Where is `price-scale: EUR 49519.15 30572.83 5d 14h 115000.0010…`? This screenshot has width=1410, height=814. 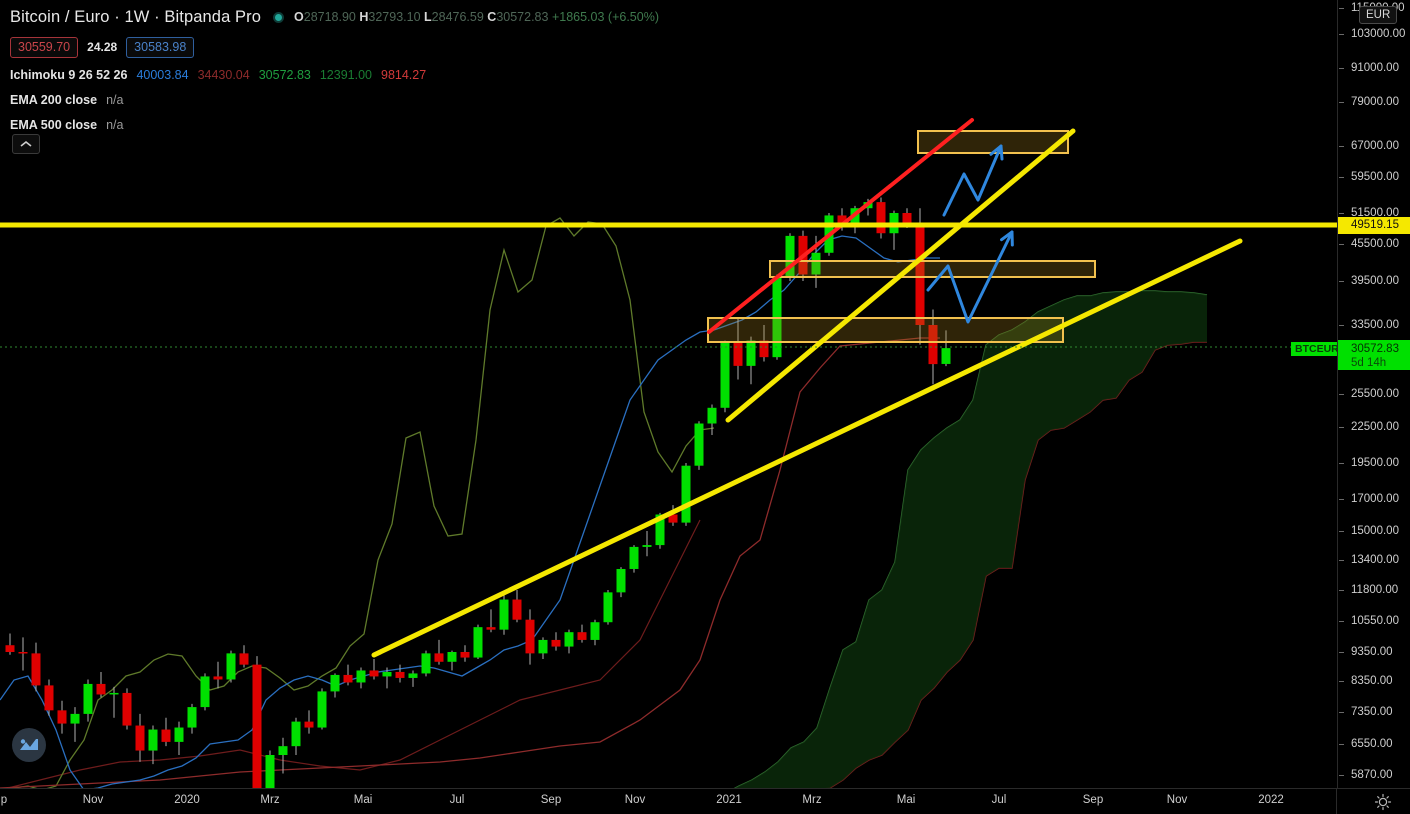 price-scale: EUR 49519.15 30572.83 5d 14h 115000.0010… is located at coordinates (1373, 394).